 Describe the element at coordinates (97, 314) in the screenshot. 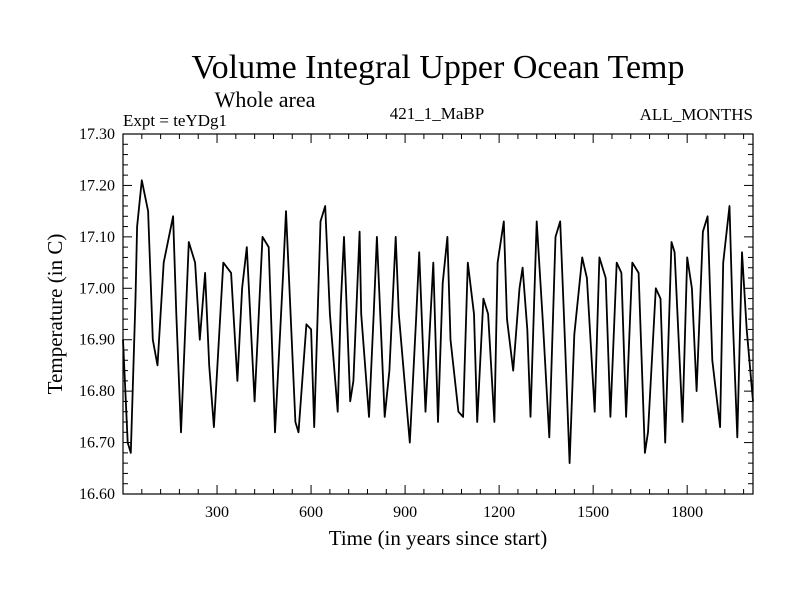

I see `y-axis-tick-labels: 16.60 16.70 16.80 16.90 17.00 17.10 17.20 17.30` at that location.